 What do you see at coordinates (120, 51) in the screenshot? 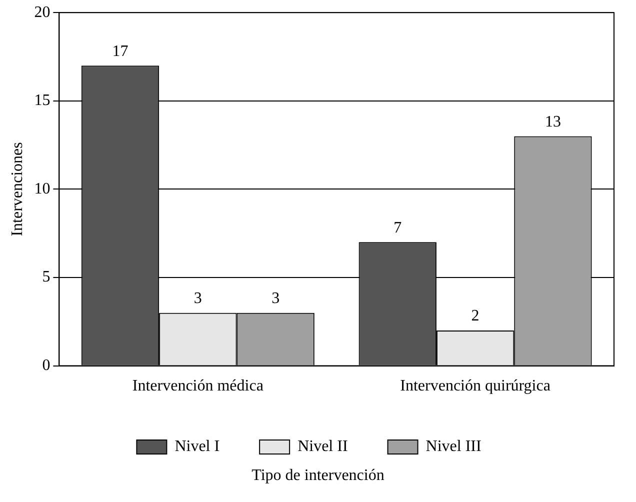
I see `data-label: 17` at bounding box center [120, 51].